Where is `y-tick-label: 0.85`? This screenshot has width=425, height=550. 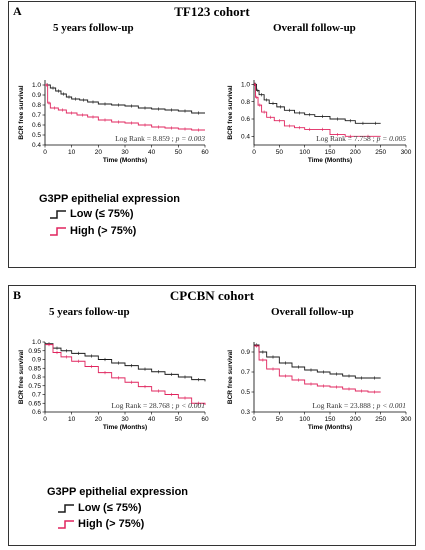
y-tick-label: 0.85 is located at coordinates (34, 368).